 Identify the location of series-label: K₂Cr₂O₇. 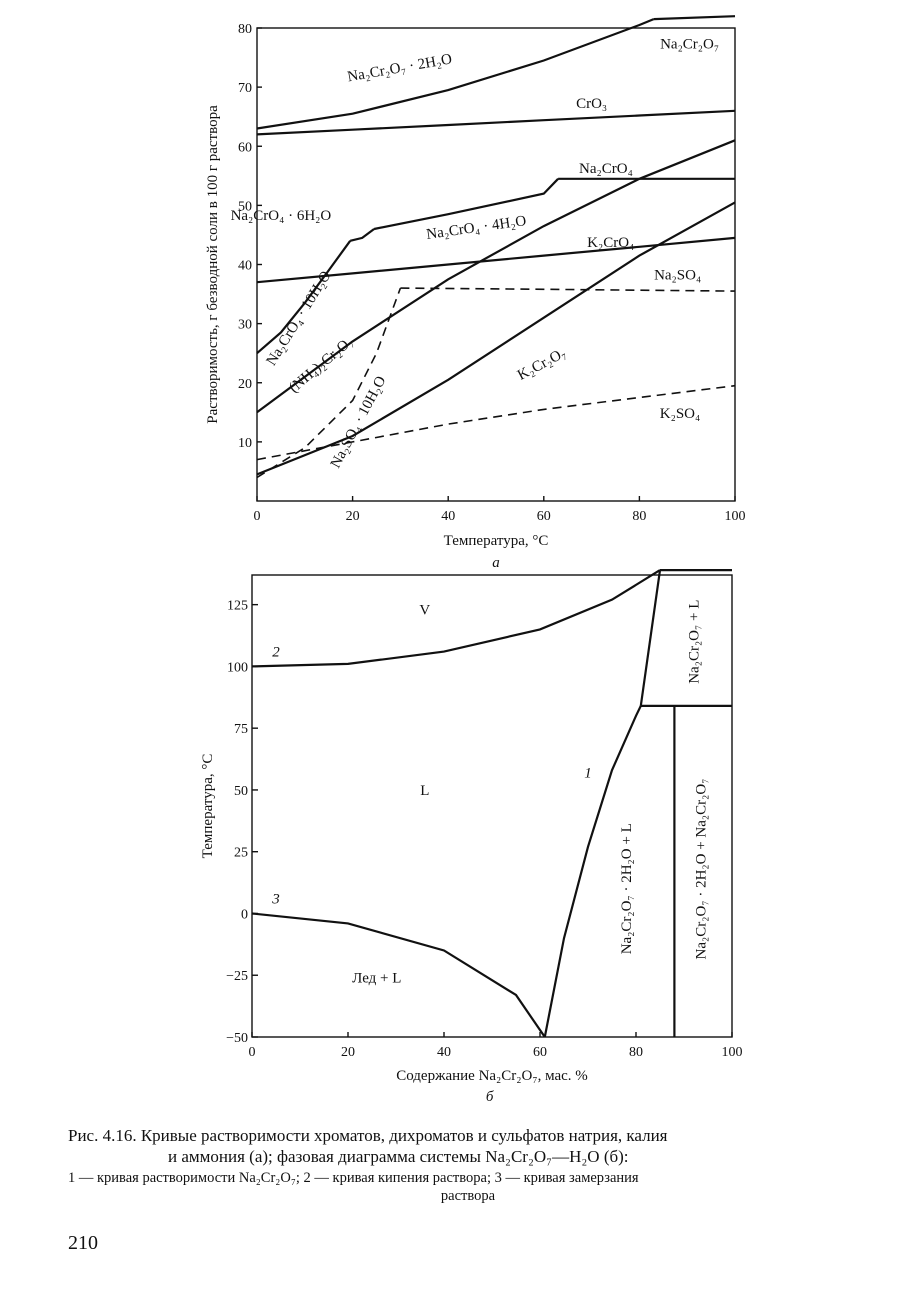
(542, 364).